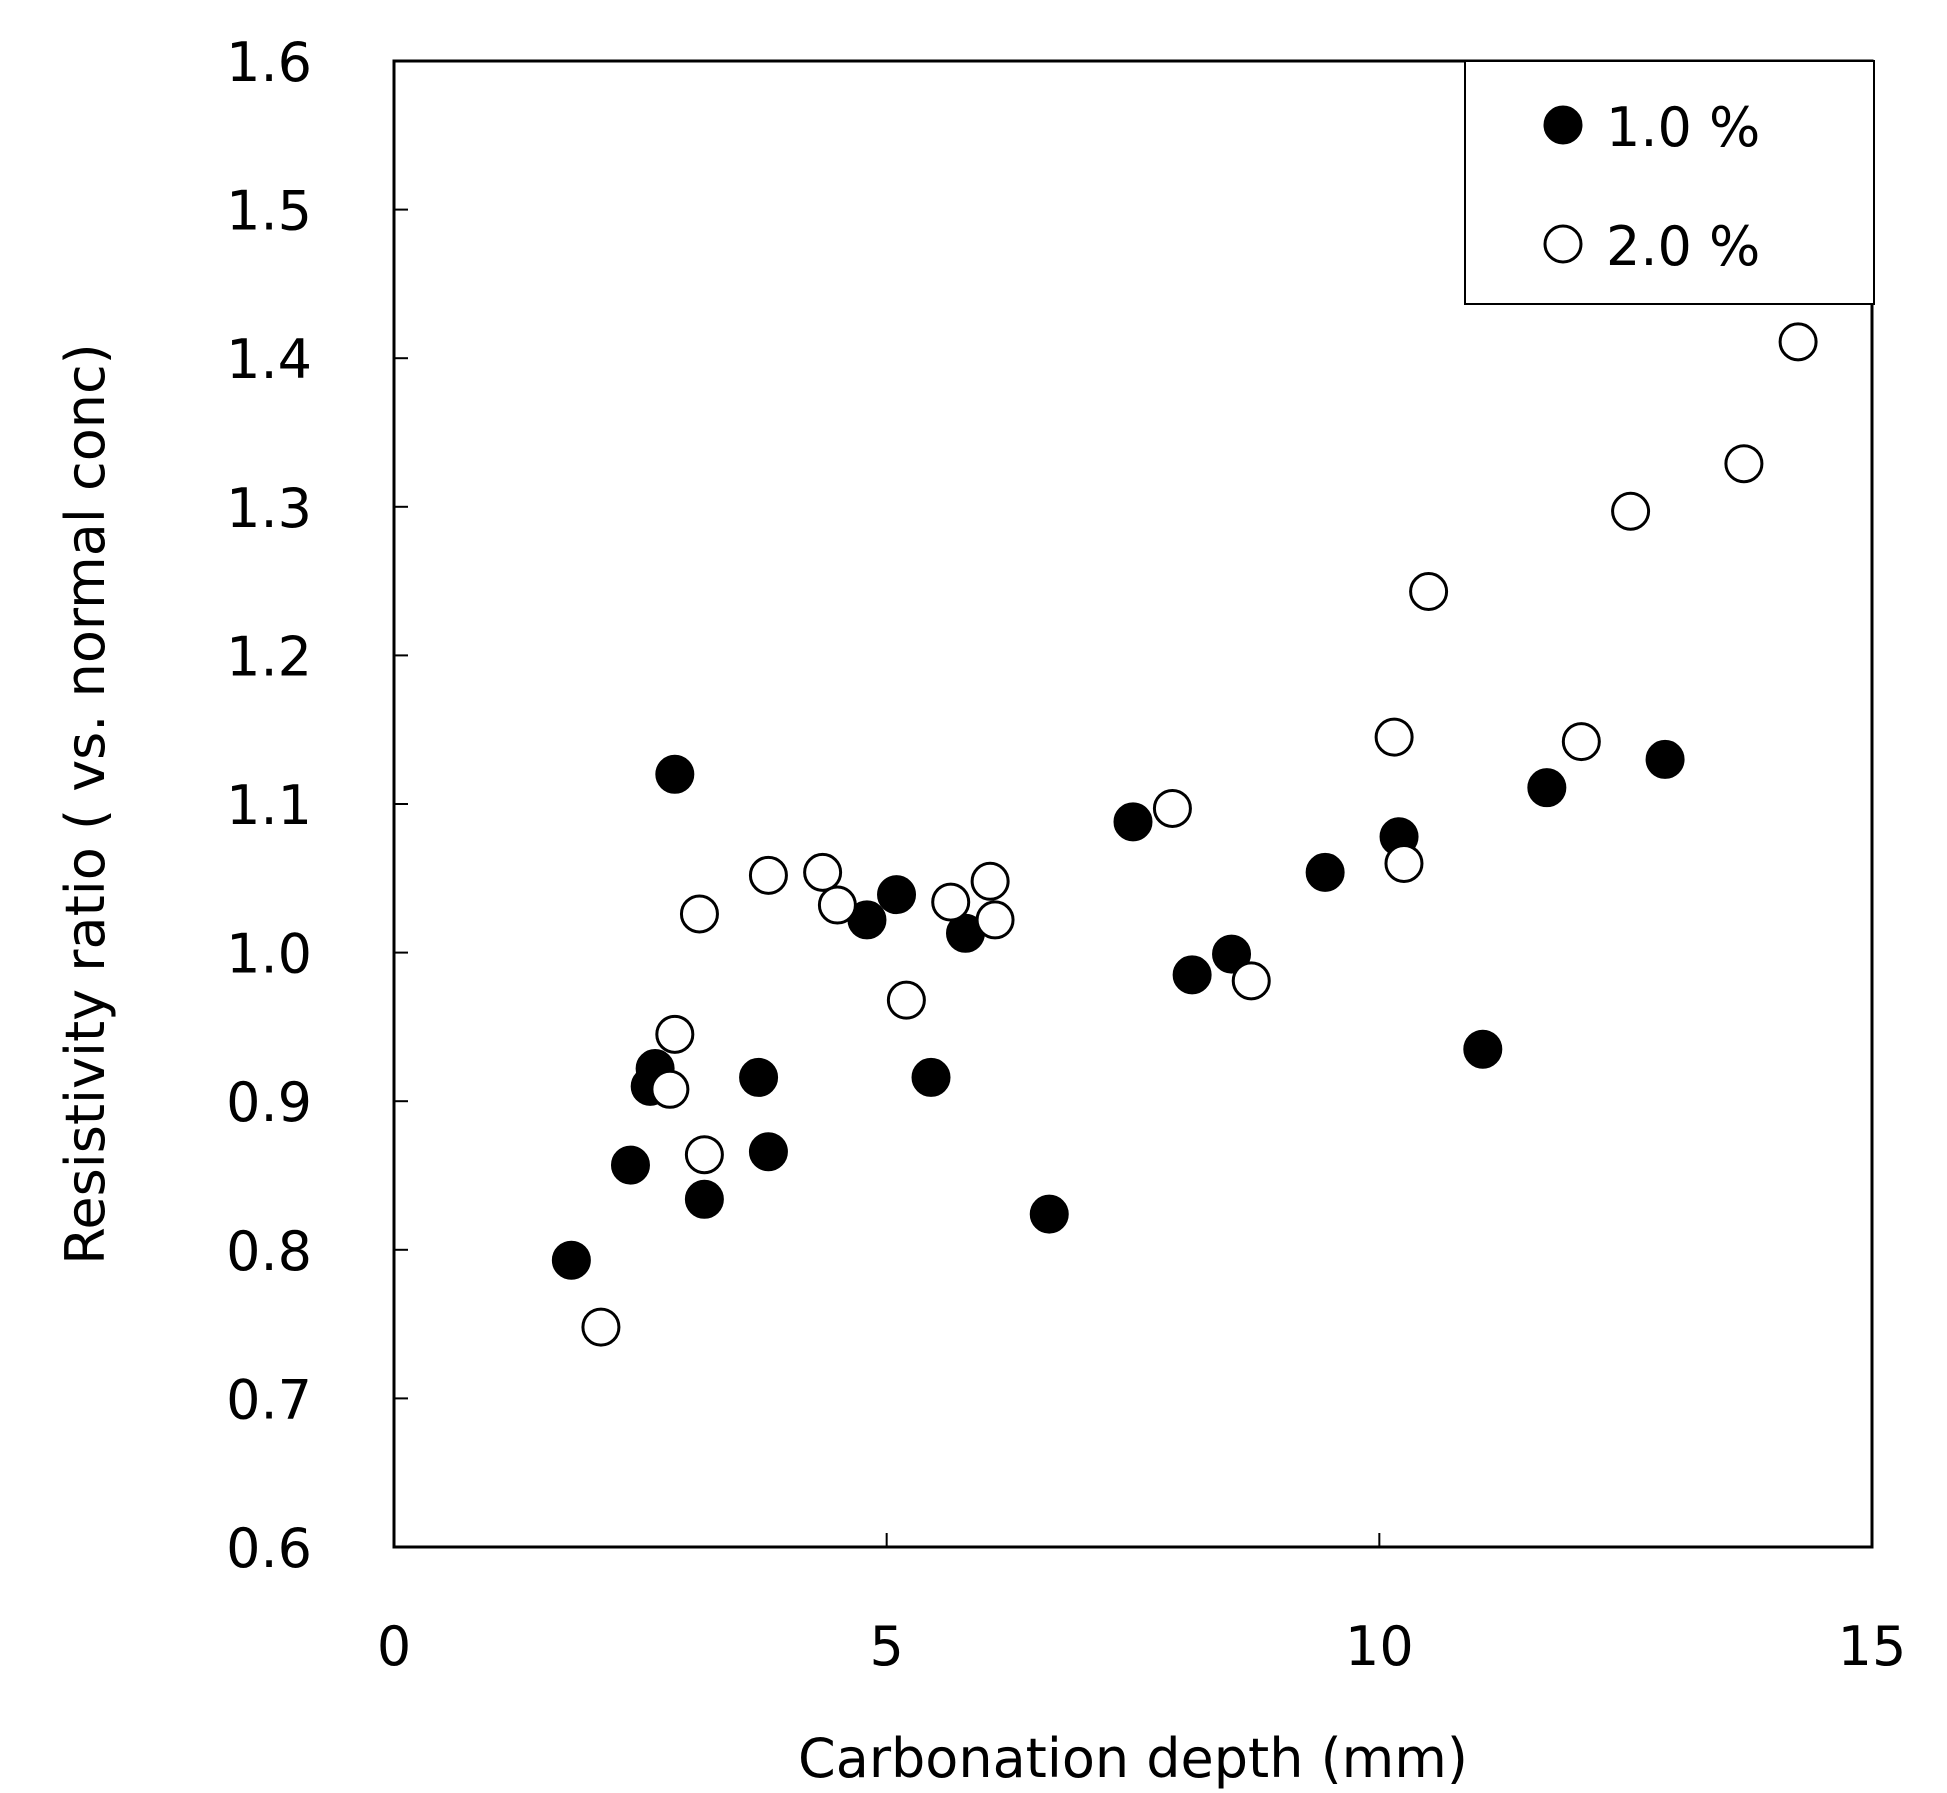 Image resolution: width=1947 pixels, height=1793 pixels. What do you see at coordinates (269, 1548) in the screenshot?
I see `y-tick-label: 0.6` at bounding box center [269, 1548].